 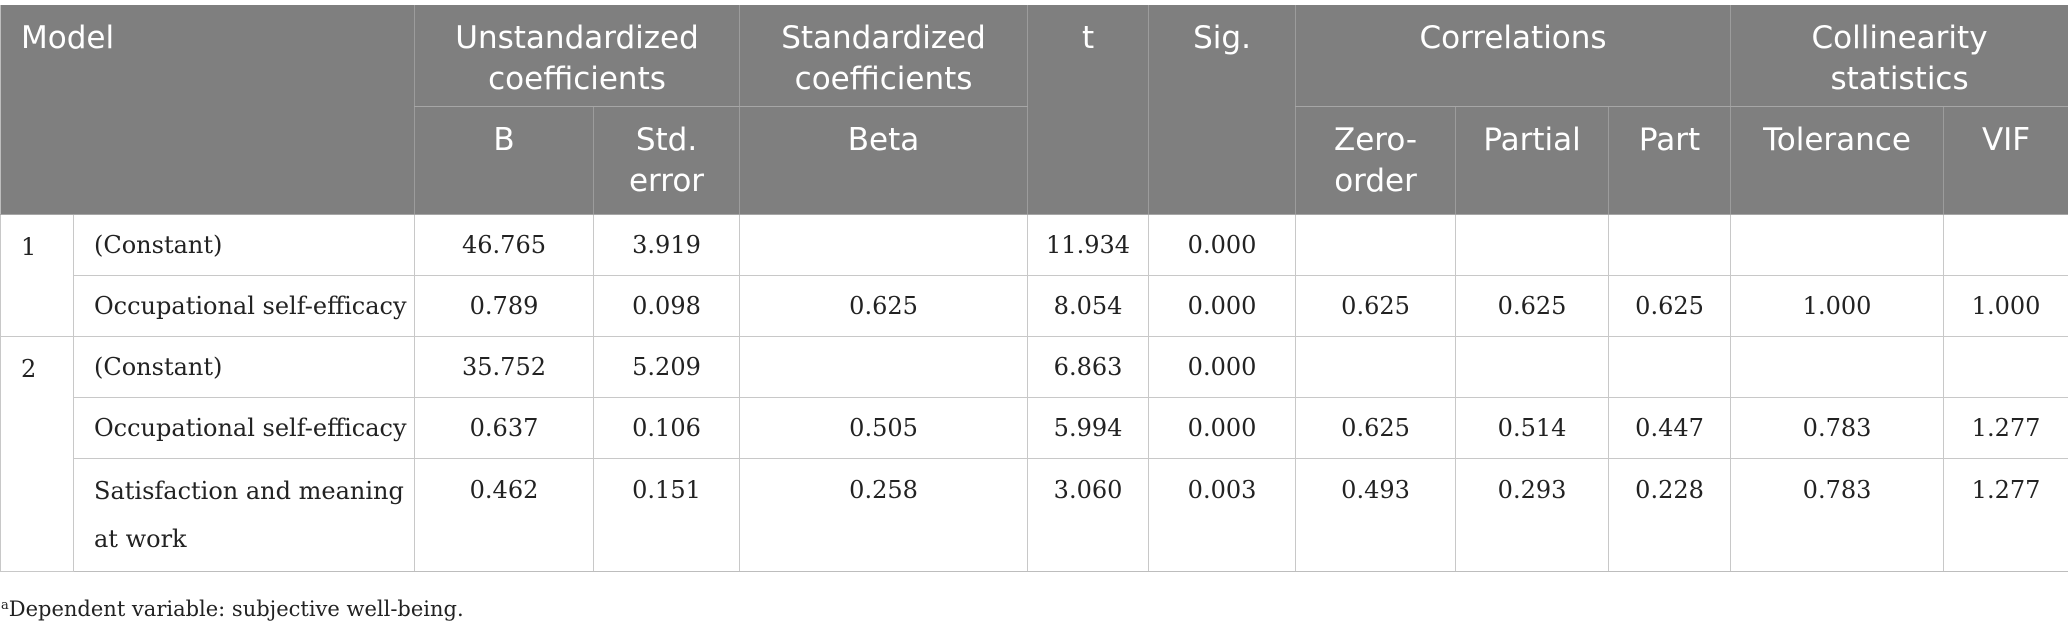 What do you see at coordinates (1088, 244) in the screenshot?
I see `cell-t: 11.934` at bounding box center [1088, 244].